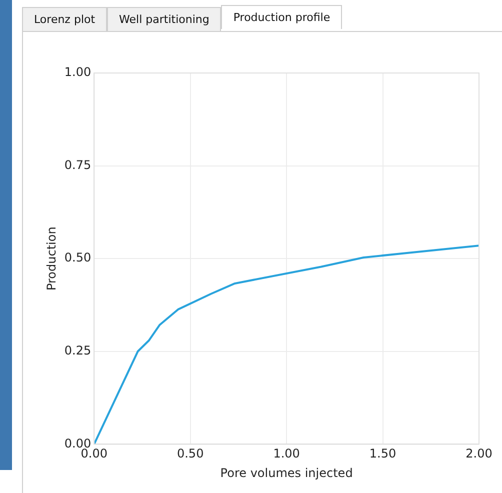 This screenshot has width=502, height=493. What do you see at coordinates (281, 17) in the screenshot?
I see `text: Production profile` at bounding box center [281, 17].